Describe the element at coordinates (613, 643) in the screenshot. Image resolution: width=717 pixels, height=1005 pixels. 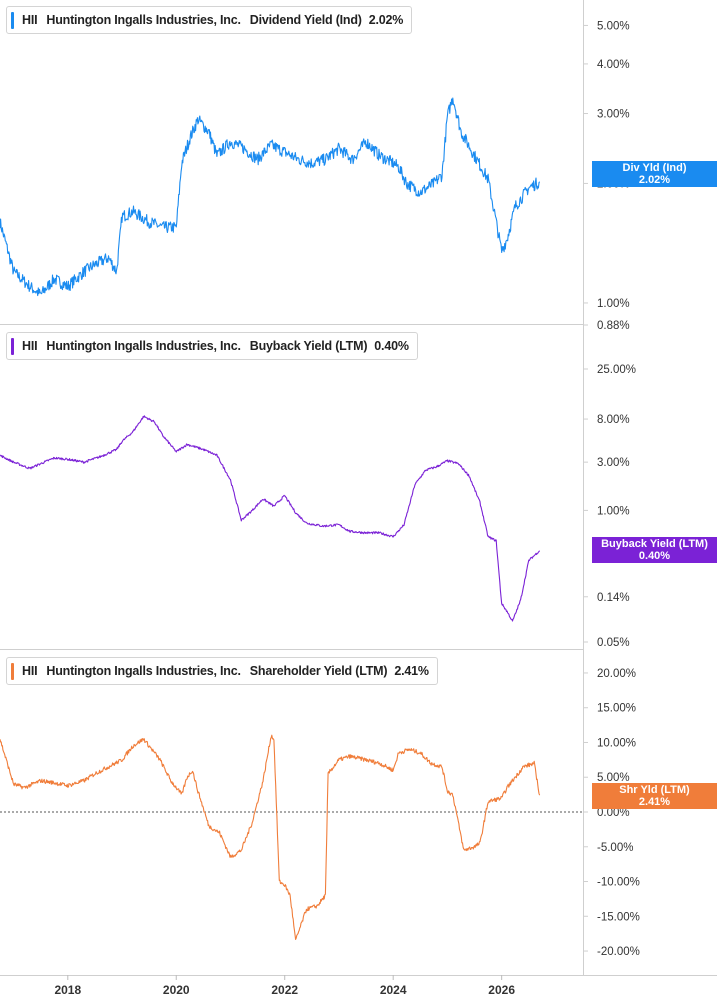
I see `y-tick-label: 0.05%` at that location.